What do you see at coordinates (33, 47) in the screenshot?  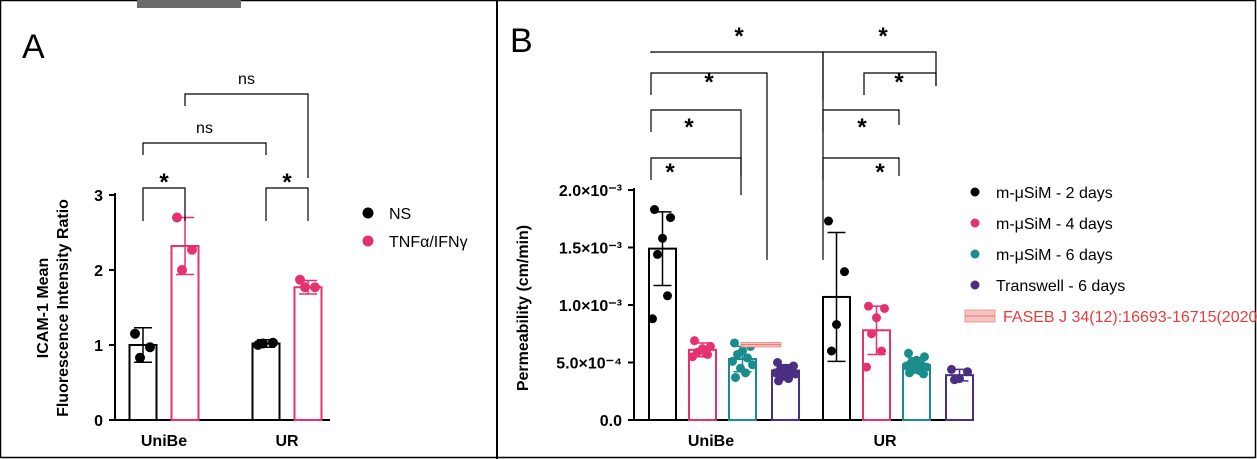 I see `panel-a-label: A` at bounding box center [33, 47].